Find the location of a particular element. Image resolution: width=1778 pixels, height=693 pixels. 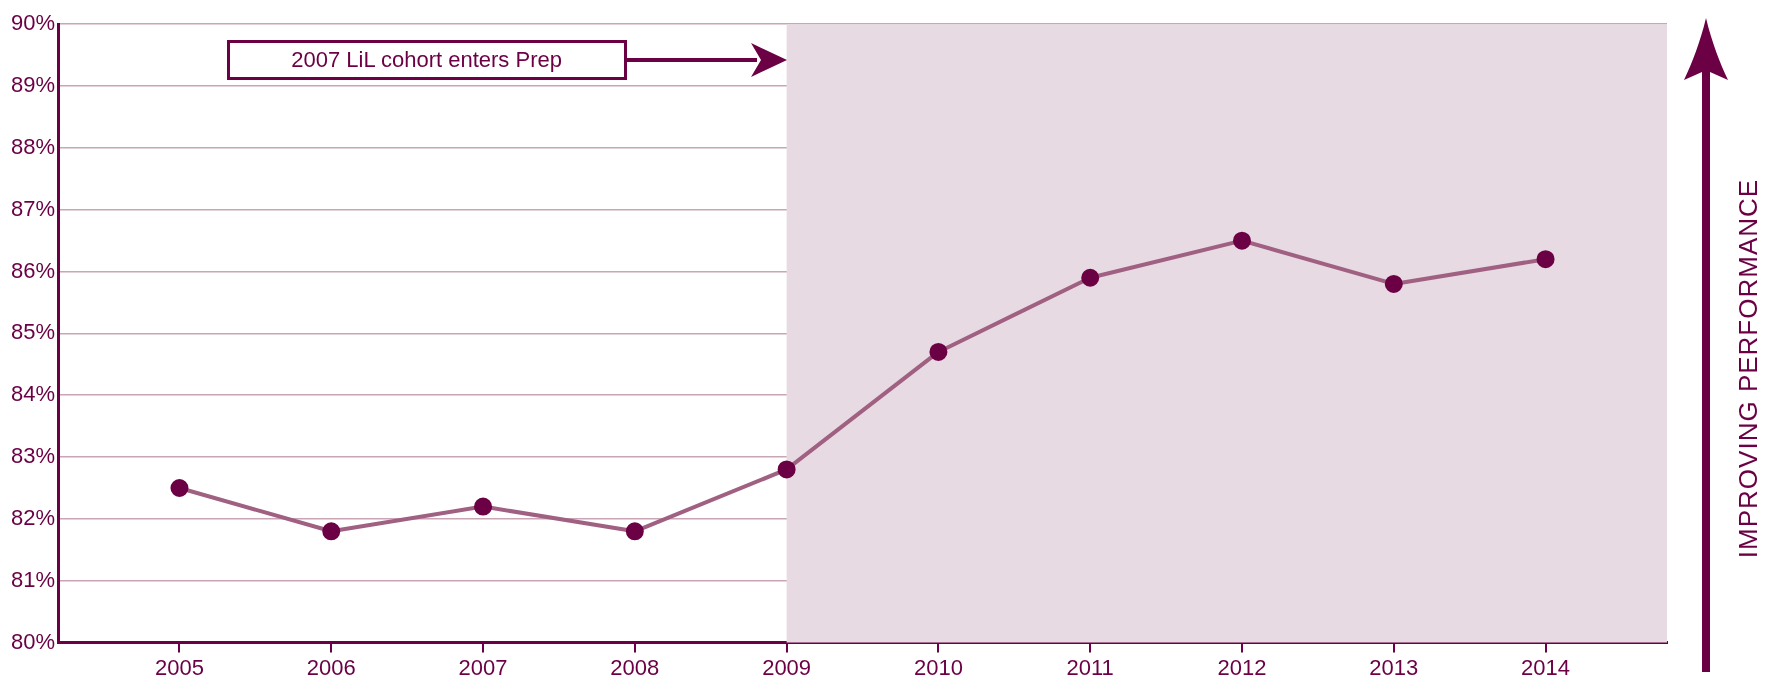

y-tick-label: 81% is located at coordinates (33, 579).